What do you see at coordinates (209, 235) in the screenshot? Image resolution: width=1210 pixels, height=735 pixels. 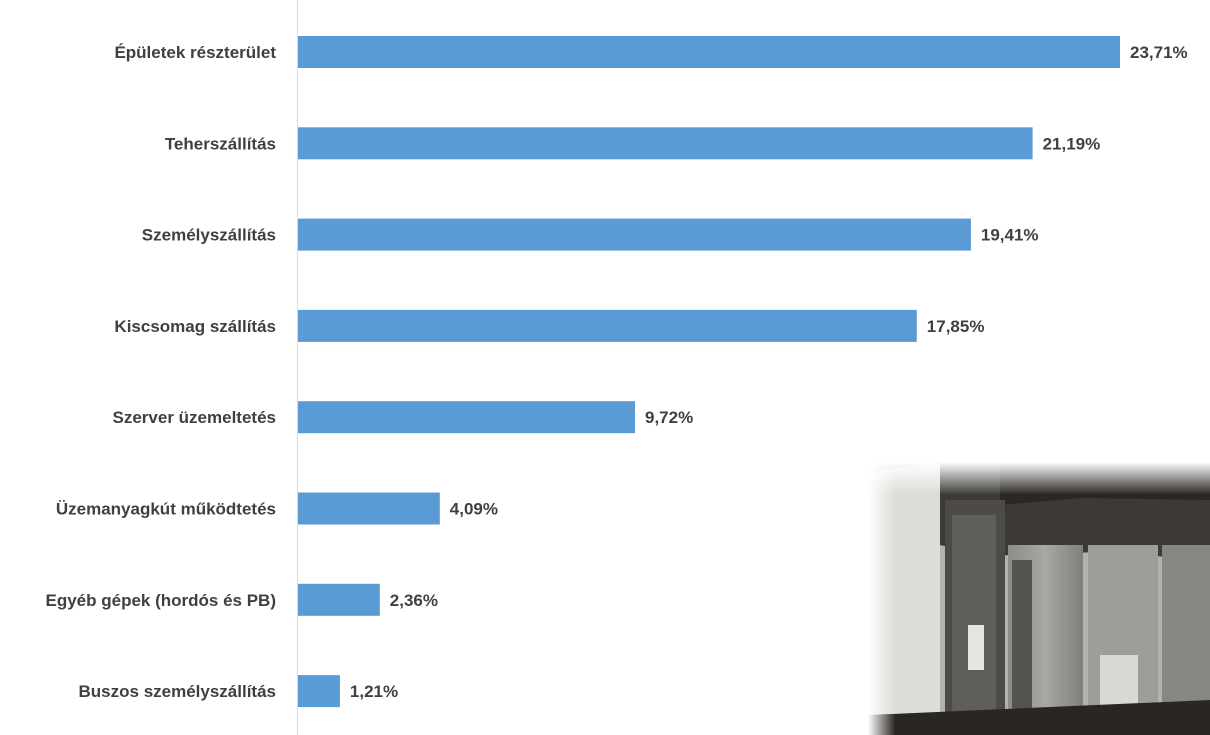 I see `category-label-2: Személyszállítás` at bounding box center [209, 235].